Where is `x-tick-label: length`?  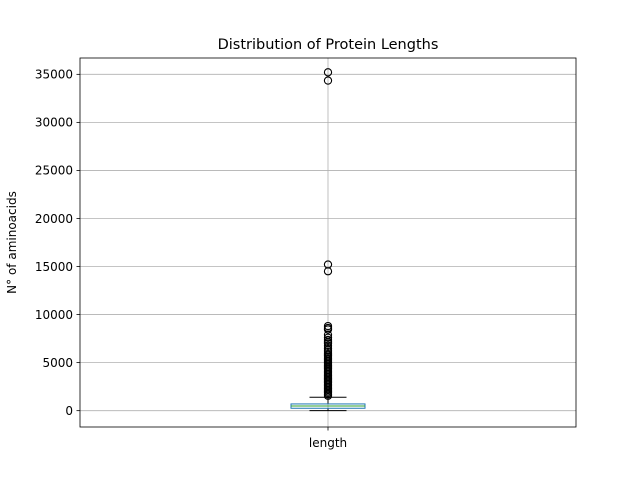
x-tick-label: length is located at coordinates (328, 443).